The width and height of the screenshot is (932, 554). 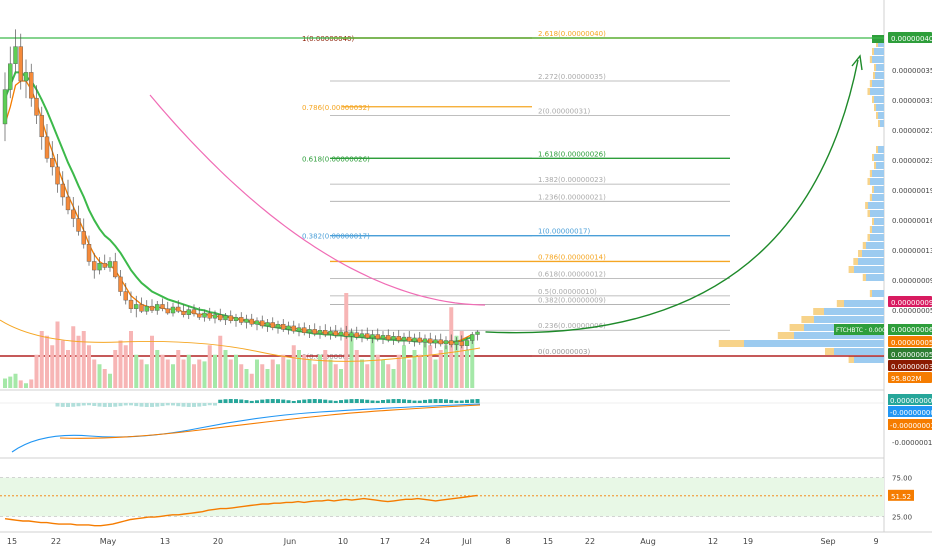 I want to click on macd-pane, so click(x=442, y=426).